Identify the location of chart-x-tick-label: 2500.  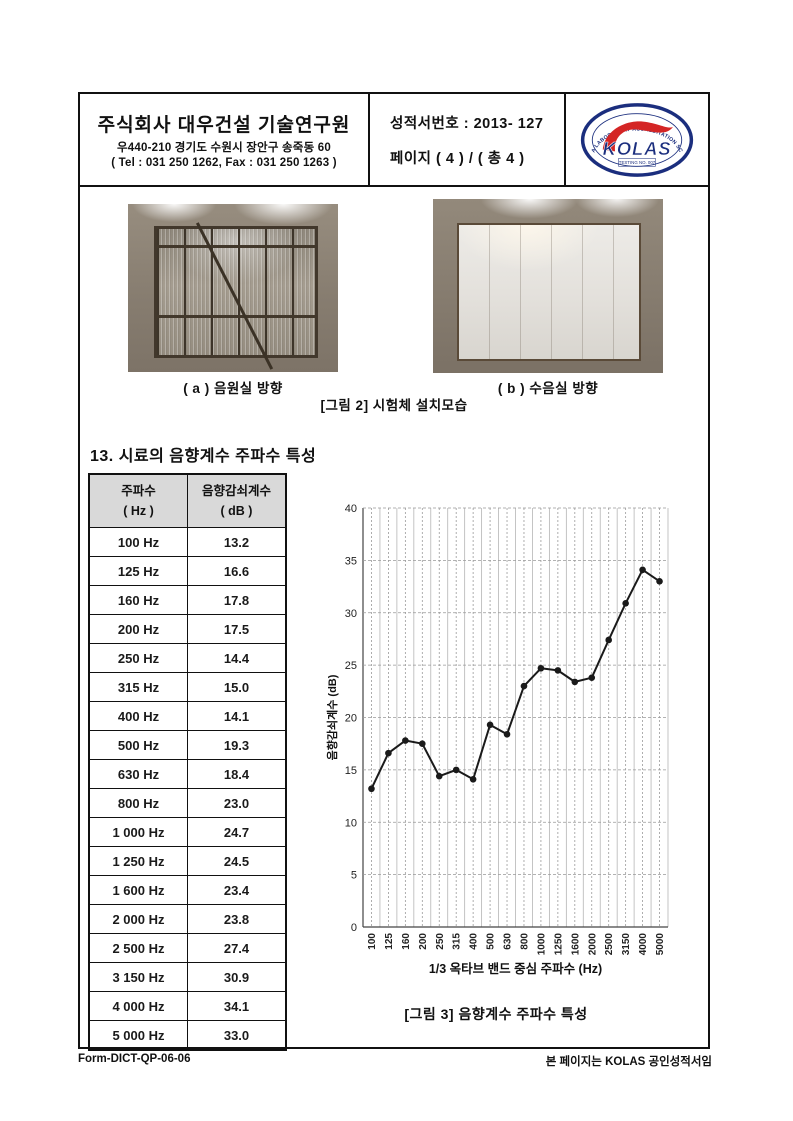
(609, 944).